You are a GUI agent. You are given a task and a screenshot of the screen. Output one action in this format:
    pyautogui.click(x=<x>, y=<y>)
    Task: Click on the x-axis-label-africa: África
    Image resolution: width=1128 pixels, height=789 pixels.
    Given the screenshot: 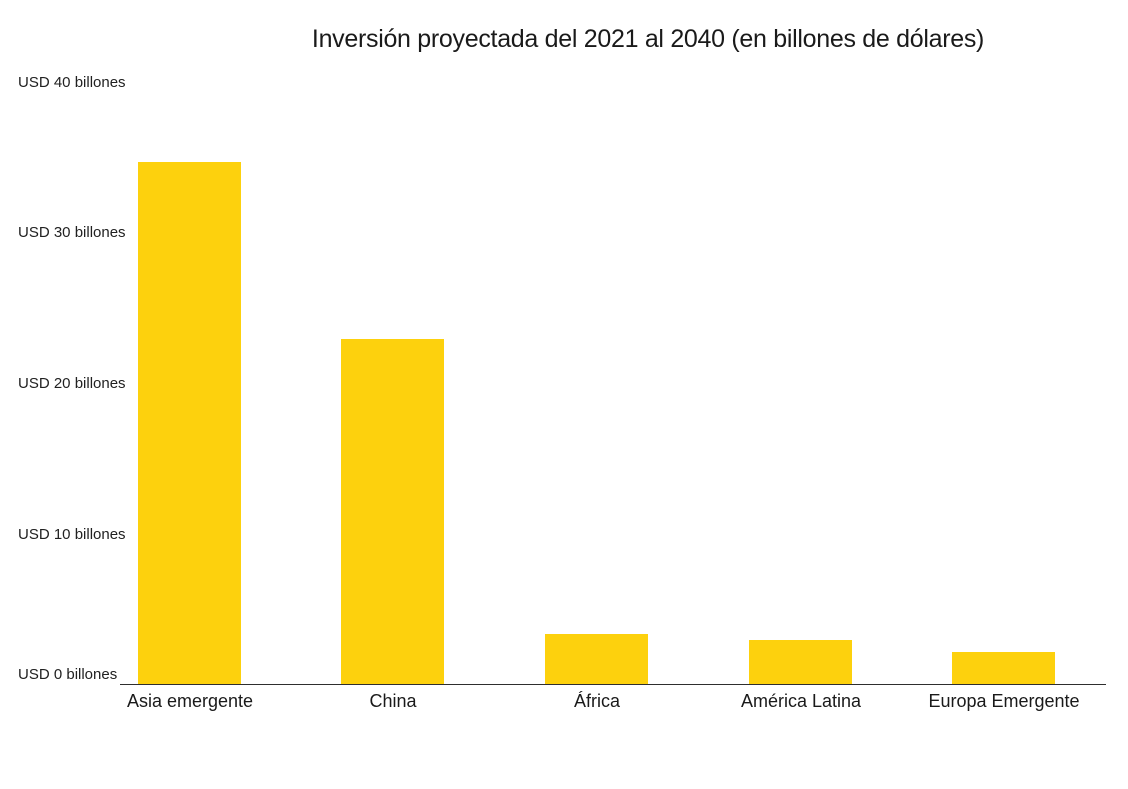 What is the action you would take?
    pyautogui.click(x=596, y=701)
    